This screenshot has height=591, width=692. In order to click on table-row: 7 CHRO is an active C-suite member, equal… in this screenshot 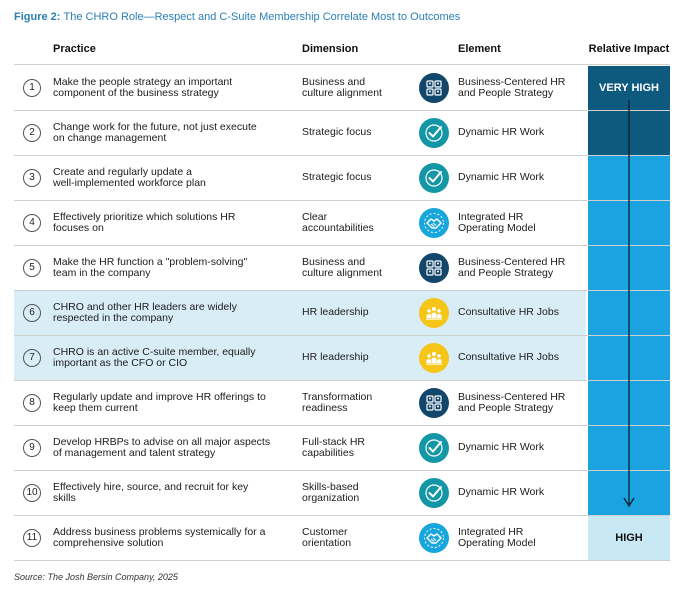, I will do `click(300, 358)`.